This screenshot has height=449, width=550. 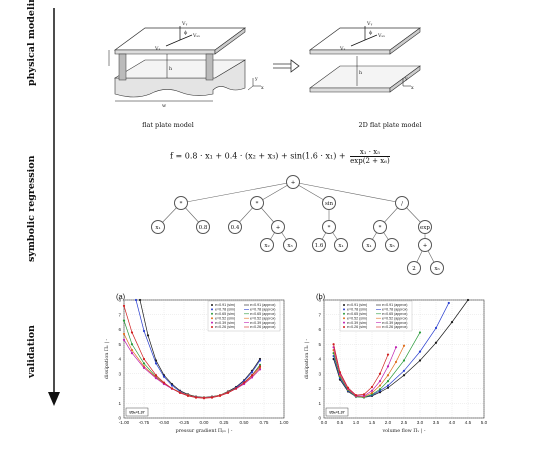 I want to click on legend-box, so click(x=244, y=316).